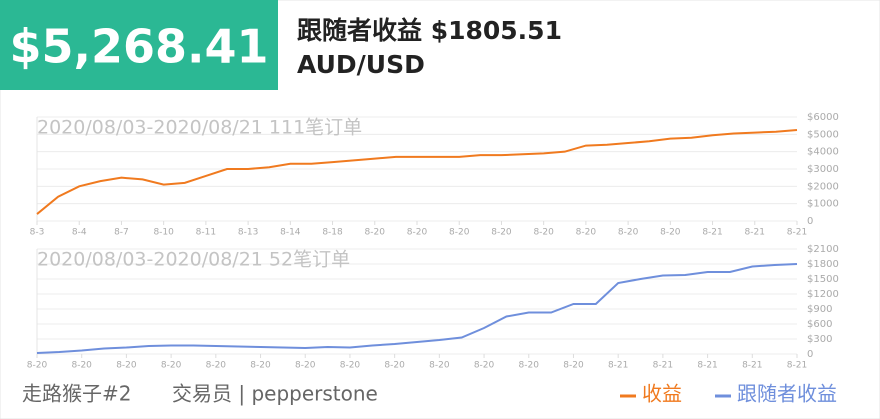  I want to click on legend-label: 收益, so click(662, 394).